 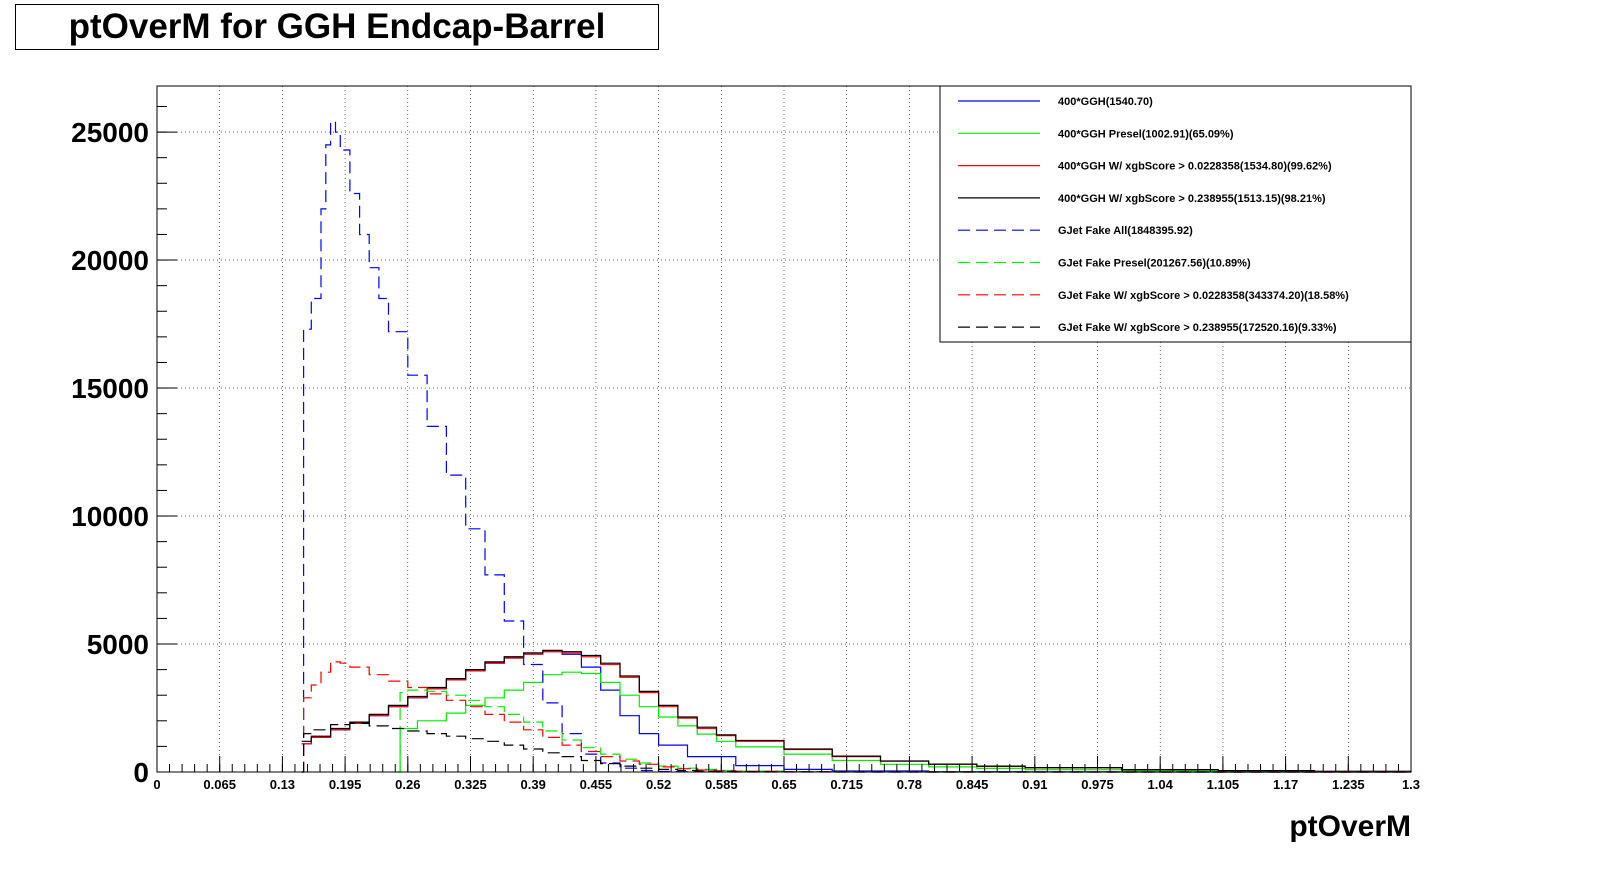 What do you see at coordinates (1161, 784) in the screenshot?
I see `x-tick-label: 1.04` at bounding box center [1161, 784].